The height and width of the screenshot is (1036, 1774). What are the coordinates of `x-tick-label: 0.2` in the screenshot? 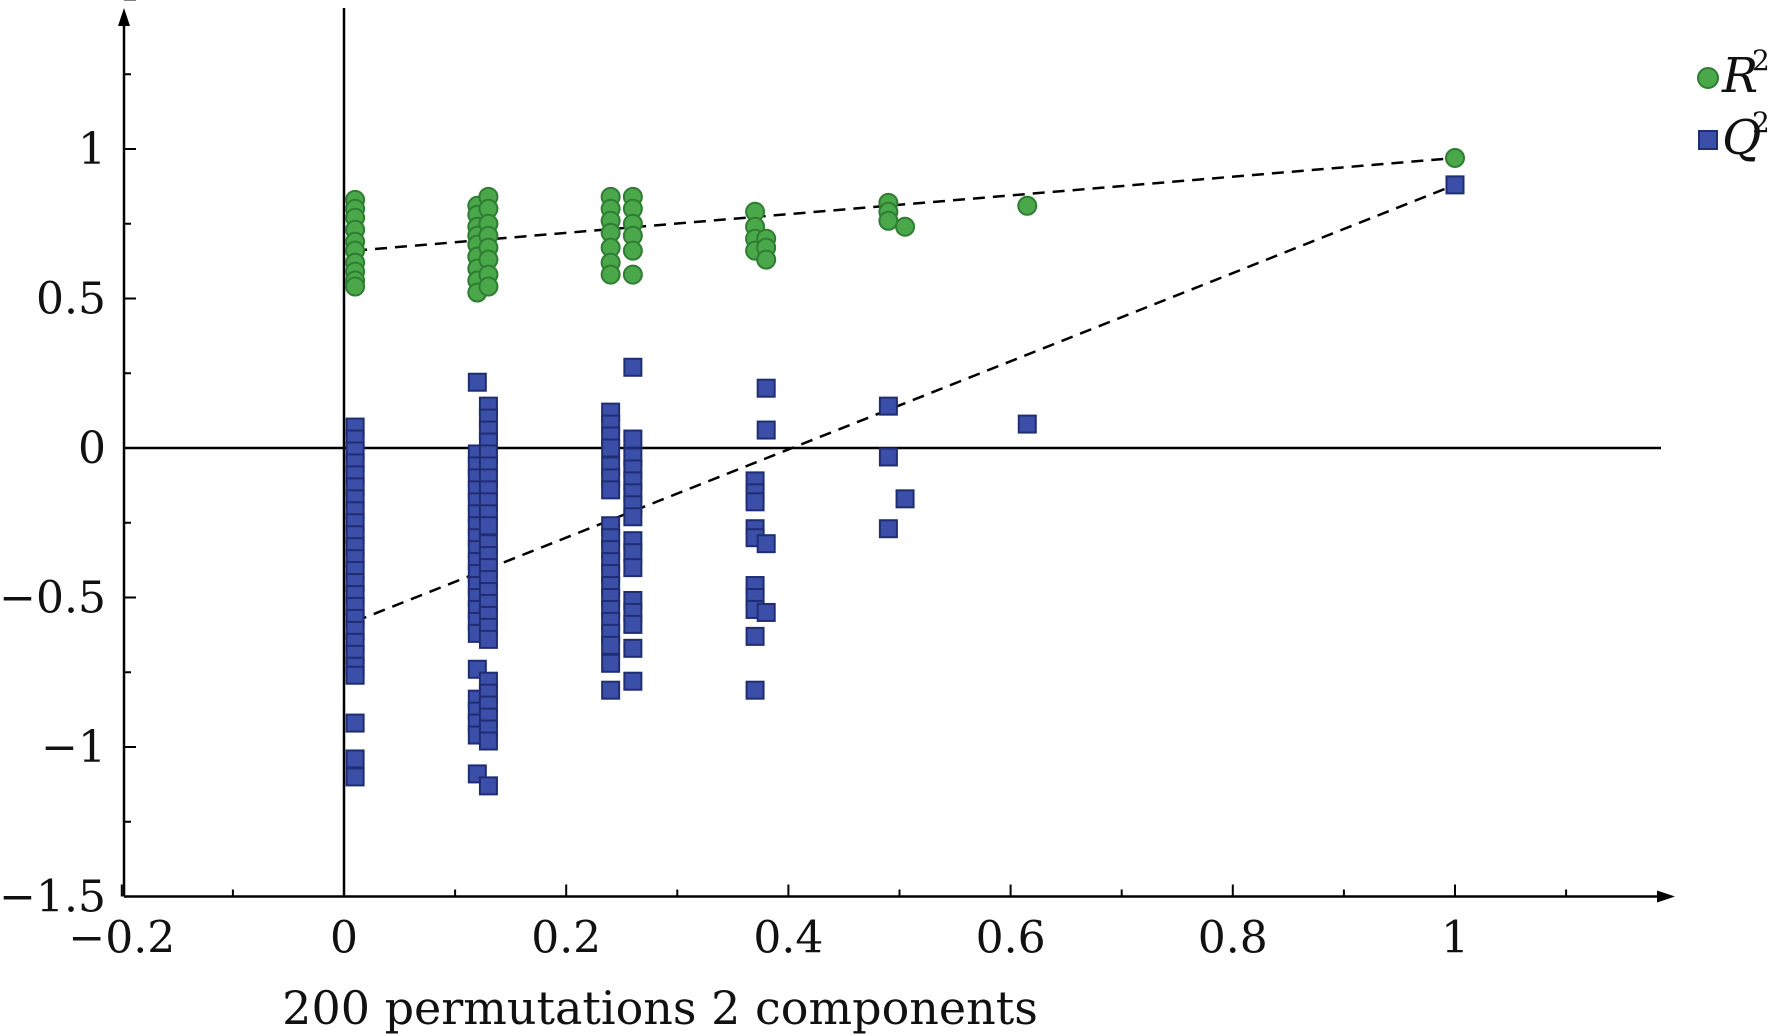 It's located at (566, 938).